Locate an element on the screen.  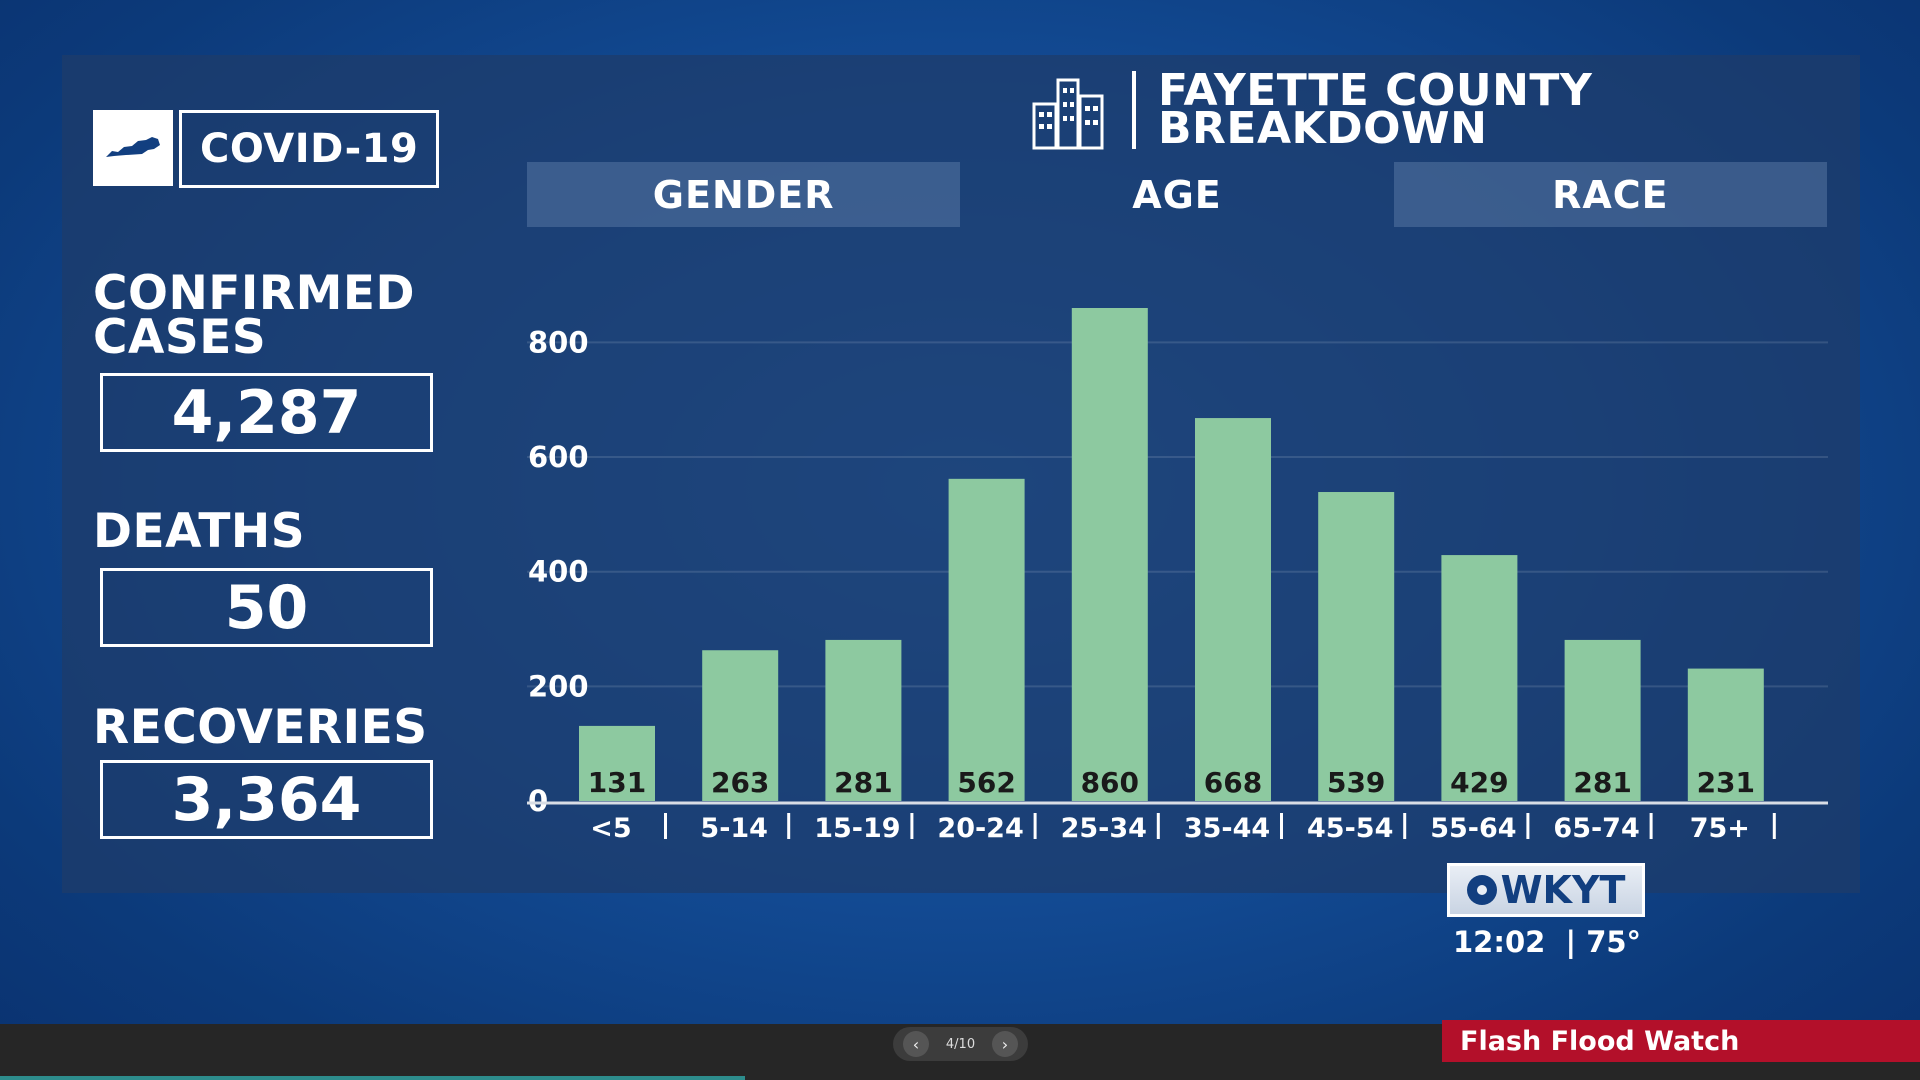
tab-gender: GENDER is located at coordinates (744, 194).